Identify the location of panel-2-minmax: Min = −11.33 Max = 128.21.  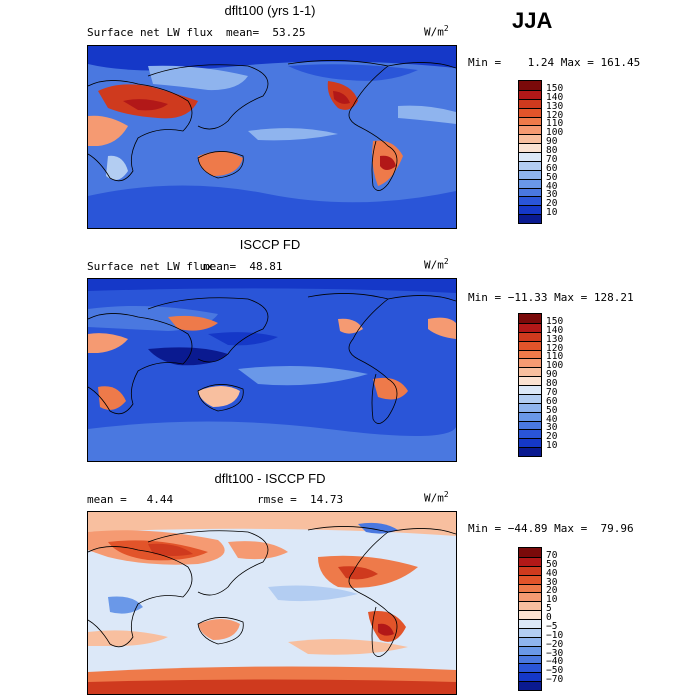
(551, 297).